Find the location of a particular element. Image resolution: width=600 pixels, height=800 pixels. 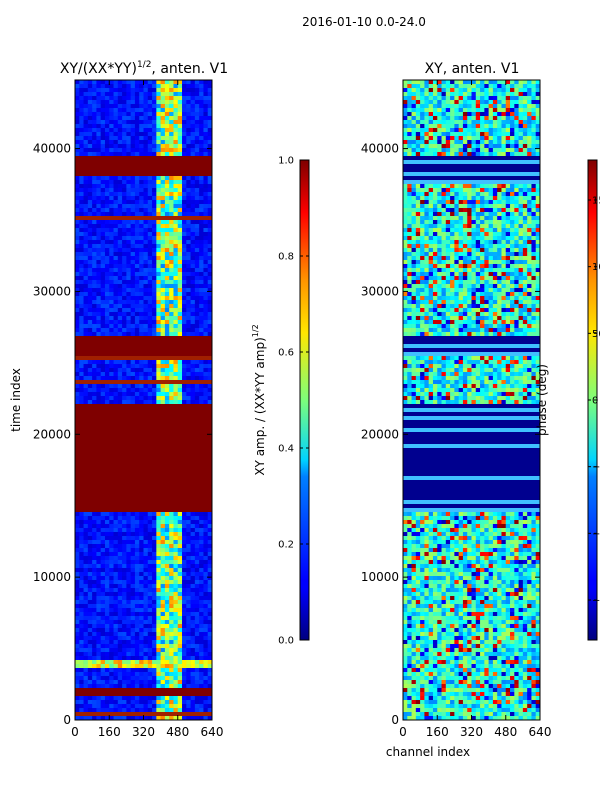

colorbar-tick-label-amplitude: 0.8 is located at coordinates (286, 257).